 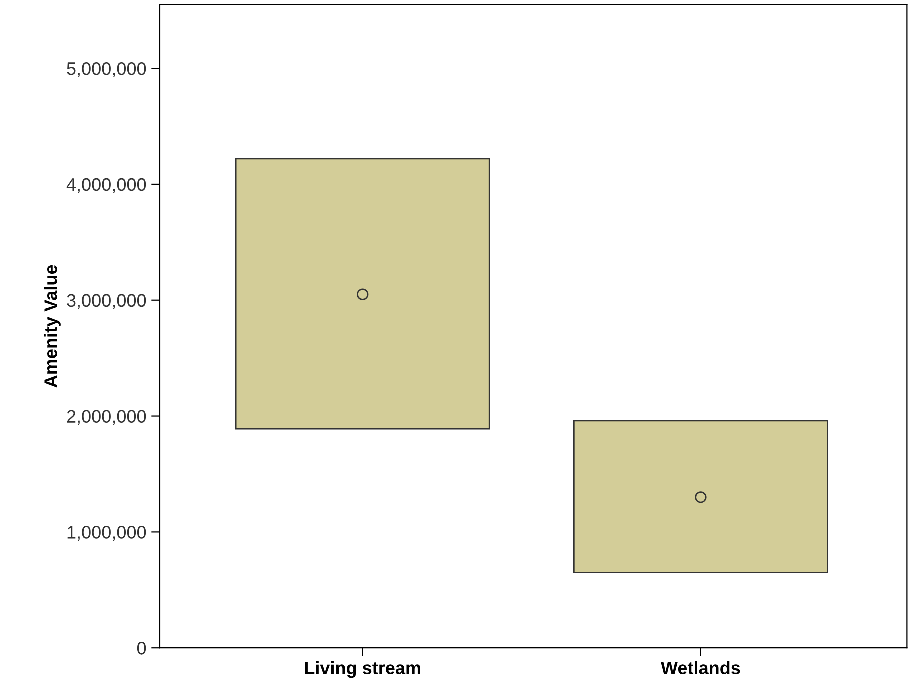 I want to click on y-tick-label: 4,000,000, so click(x=106, y=186).